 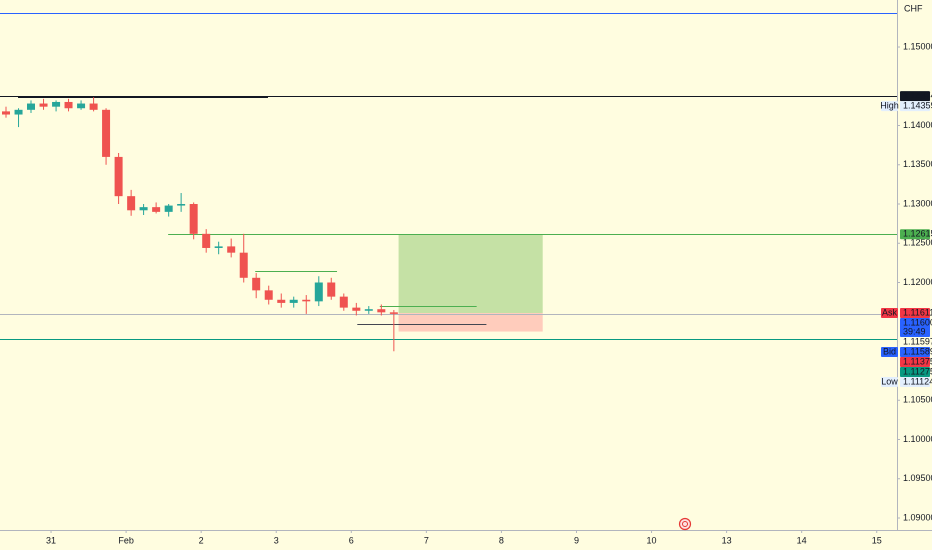 What do you see at coordinates (917, 312) in the screenshot?
I see `price-tag-label: 1.11611` at bounding box center [917, 312].